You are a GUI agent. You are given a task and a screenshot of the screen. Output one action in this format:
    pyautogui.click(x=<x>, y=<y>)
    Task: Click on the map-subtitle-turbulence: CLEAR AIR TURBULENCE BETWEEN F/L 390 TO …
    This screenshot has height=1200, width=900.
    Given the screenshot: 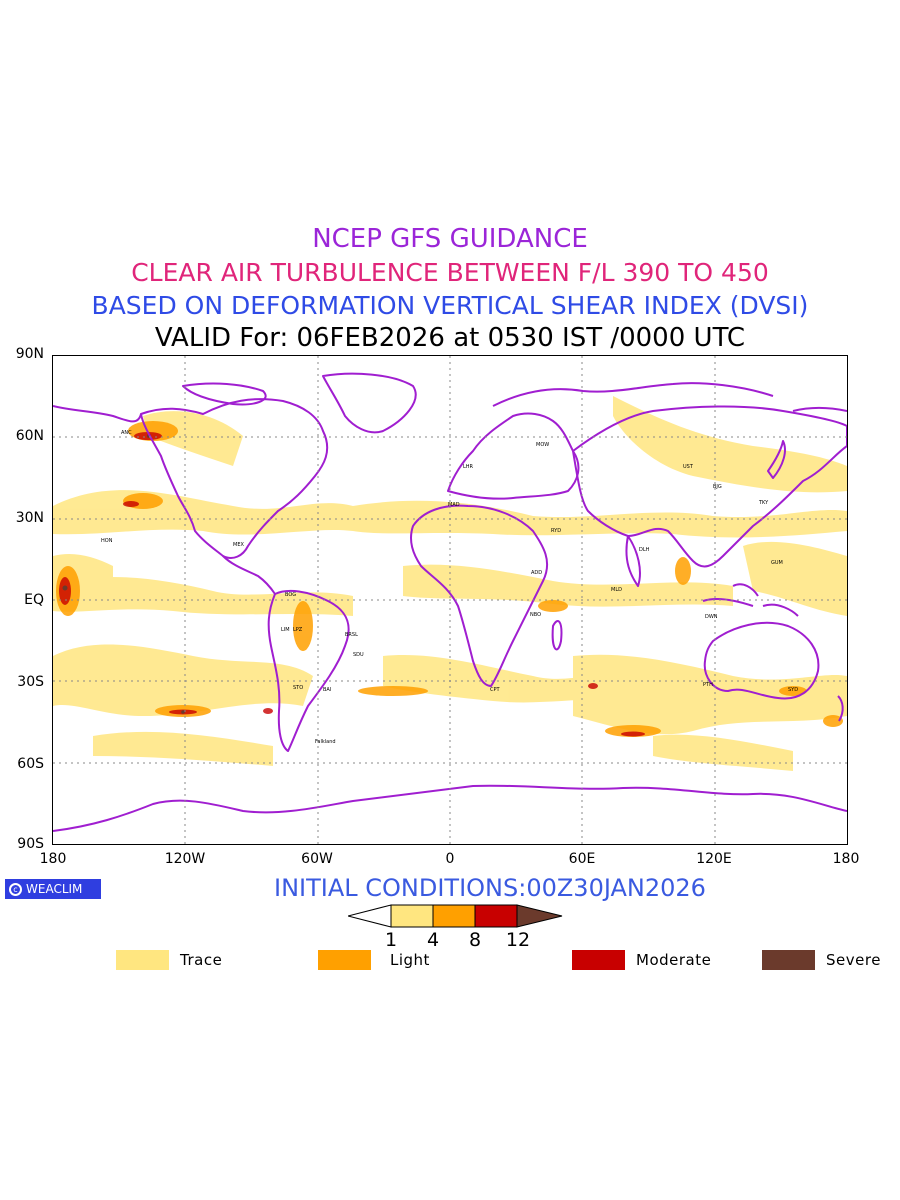 What is the action you would take?
    pyautogui.click(x=450, y=272)
    